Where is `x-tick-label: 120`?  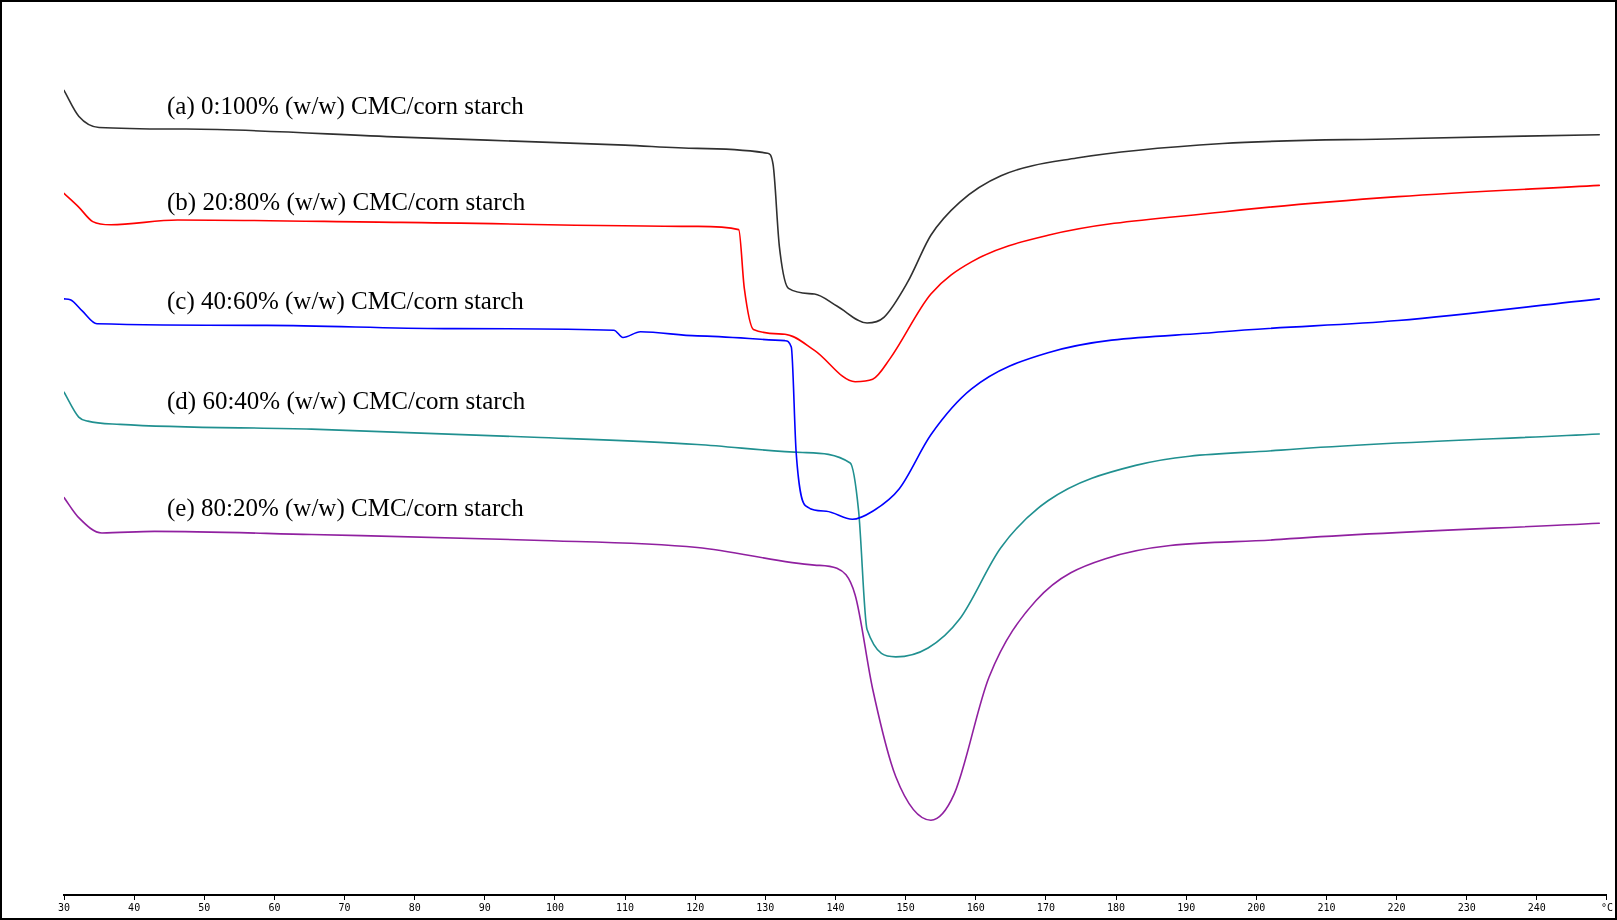 x-tick-label: 120 is located at coordinates (695, 907).